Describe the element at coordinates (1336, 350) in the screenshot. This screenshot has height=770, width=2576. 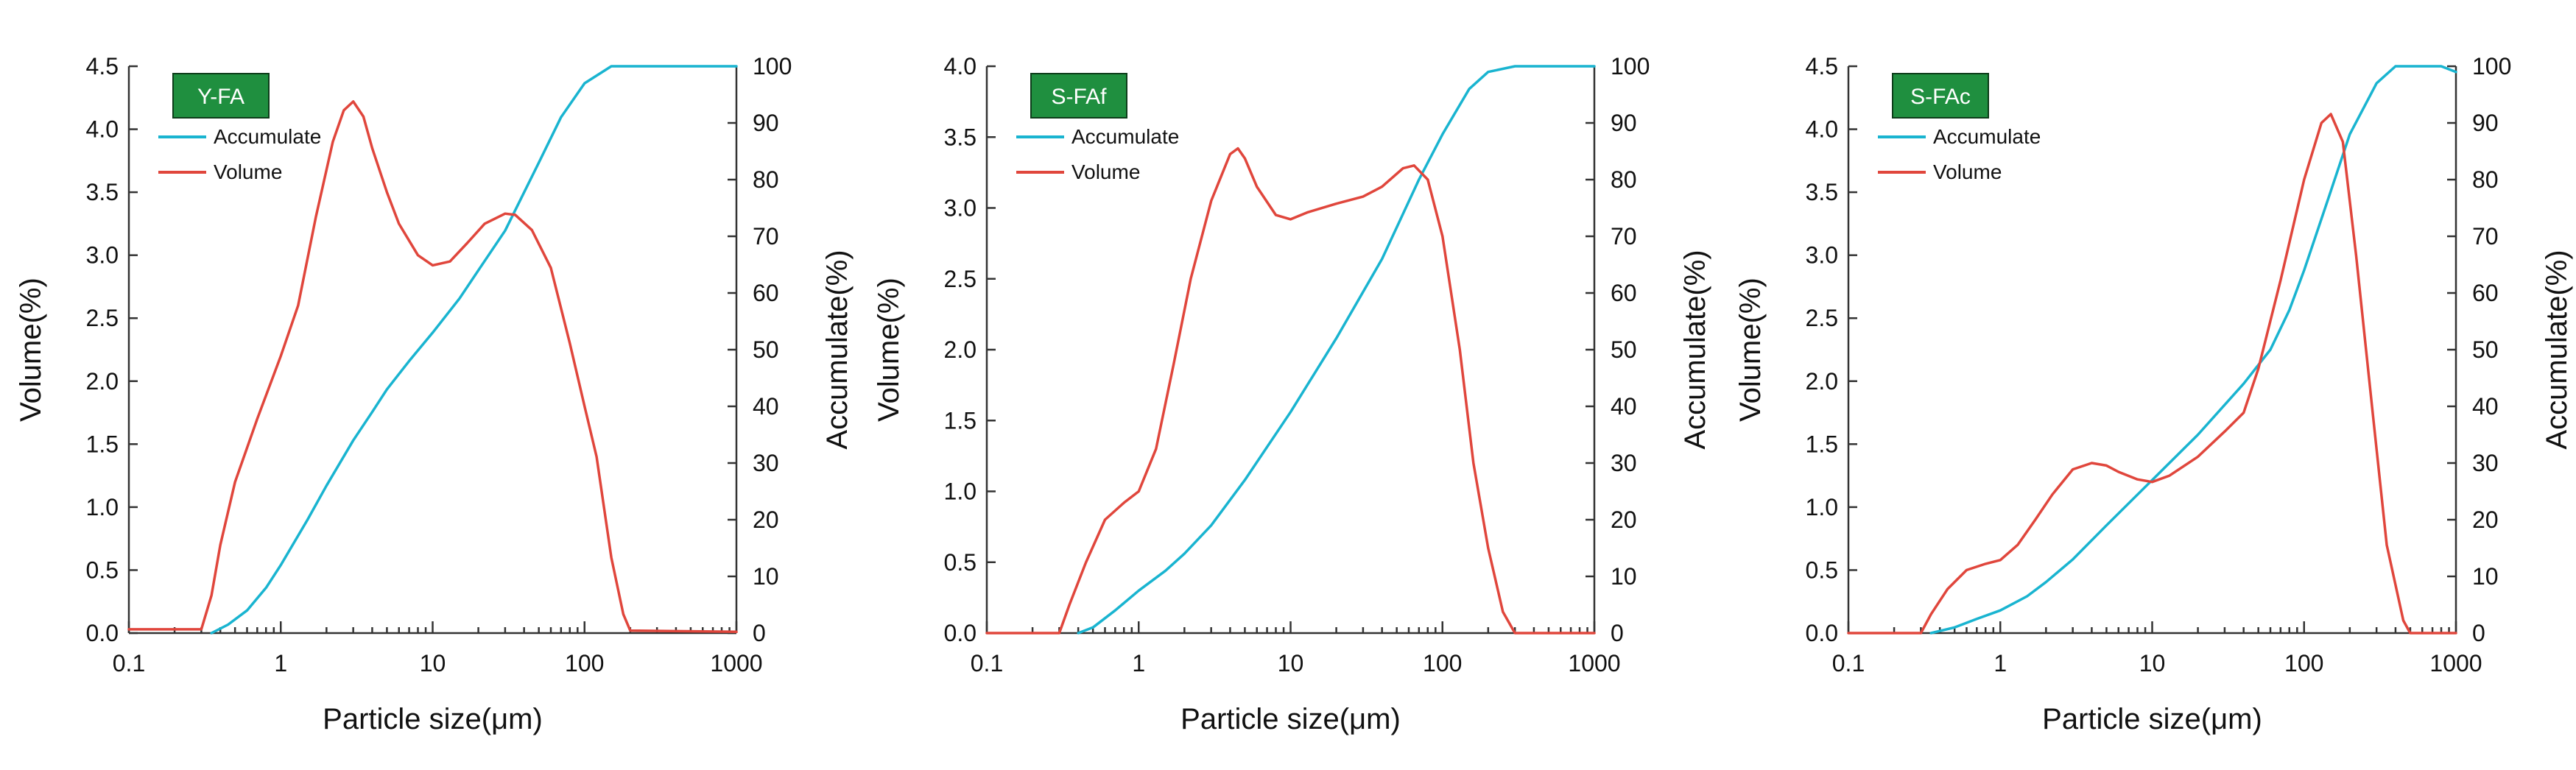
I see `series-line-accumulate` at that location.